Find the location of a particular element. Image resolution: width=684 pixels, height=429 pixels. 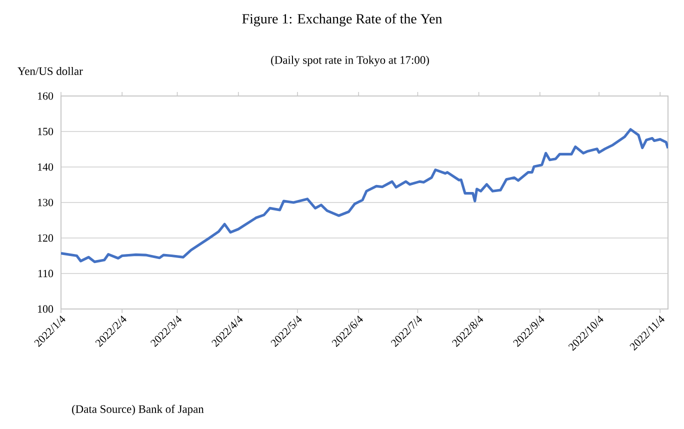

y-axis-title: Yen/US dollar is located at coordinates (50, 71).